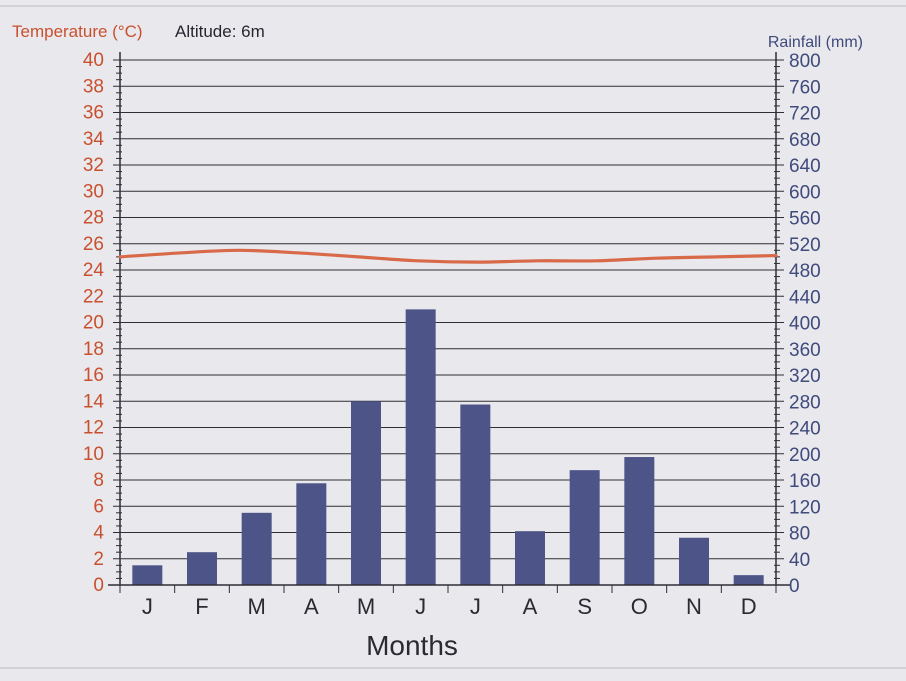 Image resolution: width=906 pixels, height=681 pixels. I want to click on x-category-label: N, so click(694, 606).